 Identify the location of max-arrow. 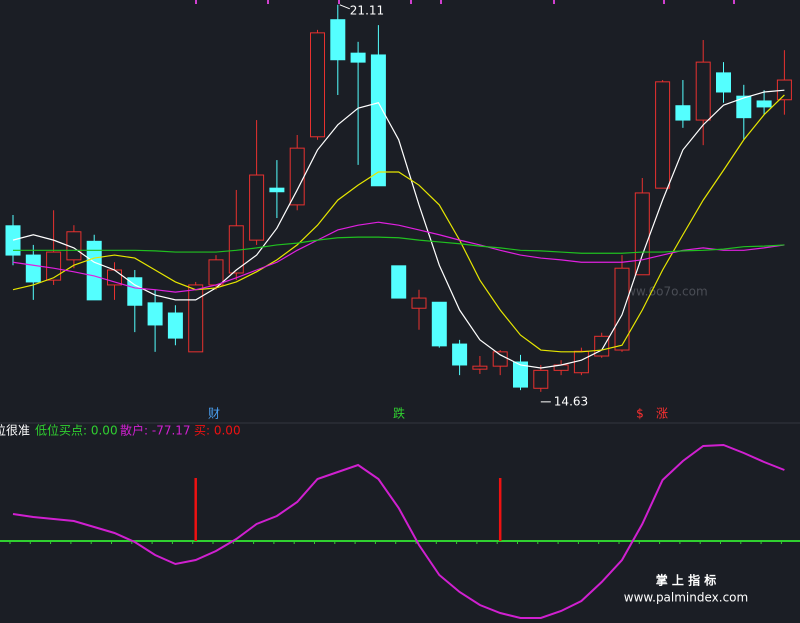
(344, 7).